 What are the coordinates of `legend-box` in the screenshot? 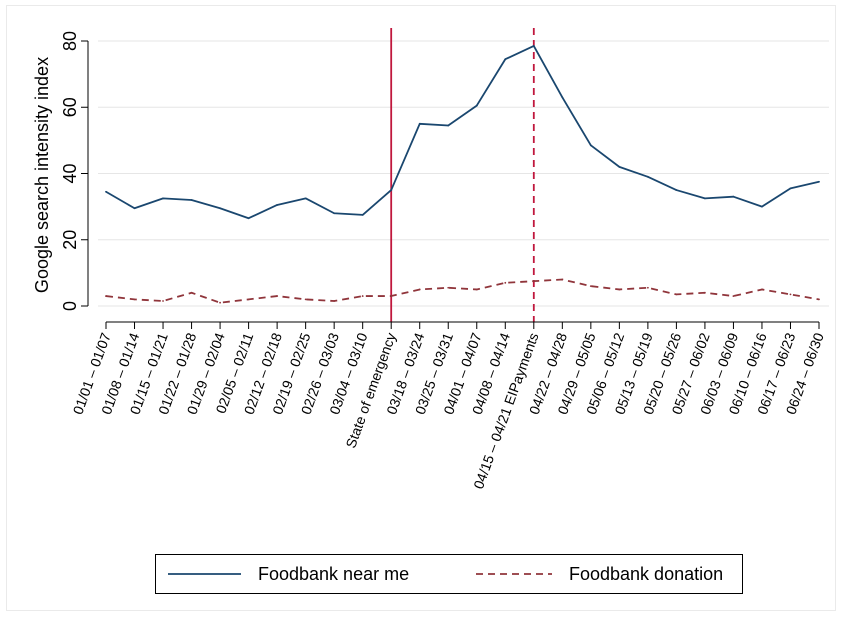 It's located at (449, 574).